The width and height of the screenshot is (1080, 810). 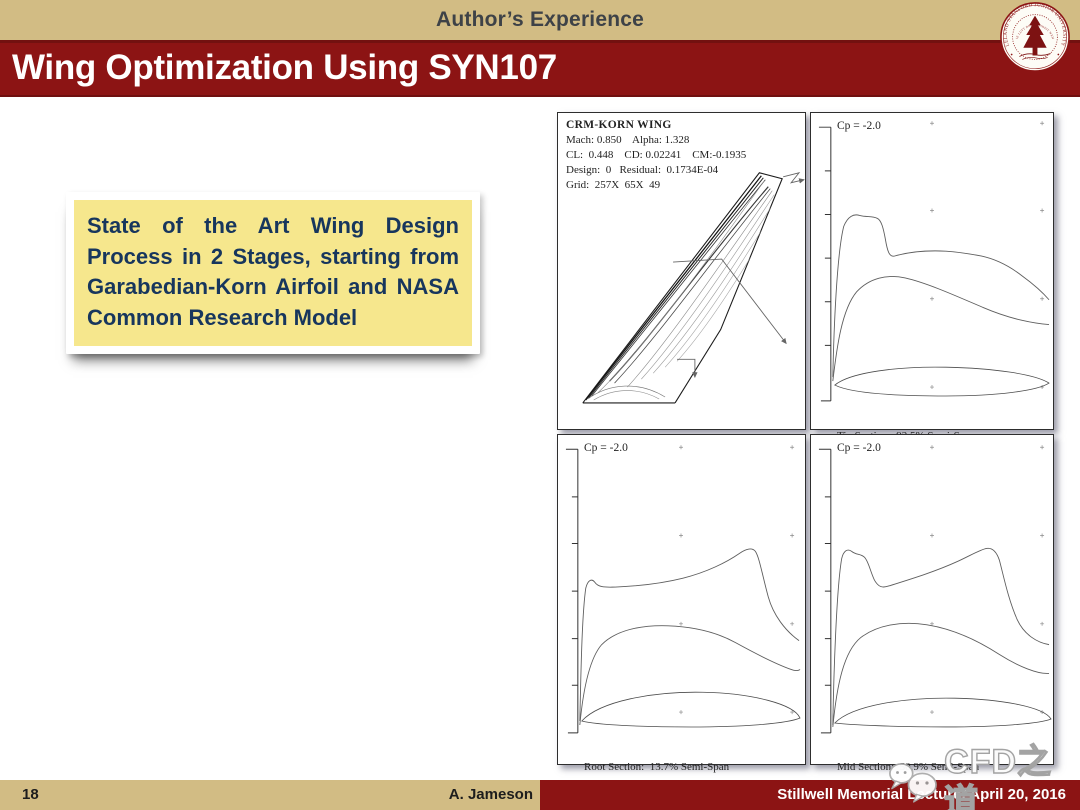 I want to click on tip-section-arrow, so click(x=794, y=178).